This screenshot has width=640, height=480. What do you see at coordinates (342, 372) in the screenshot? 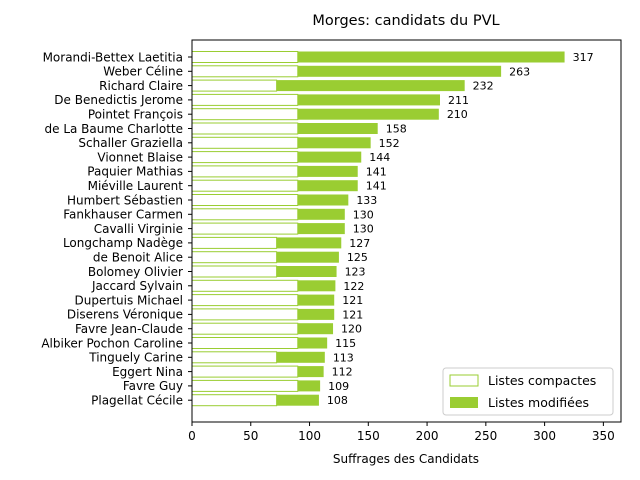
I see `value-label: 112` at bounding box center [342, 372].